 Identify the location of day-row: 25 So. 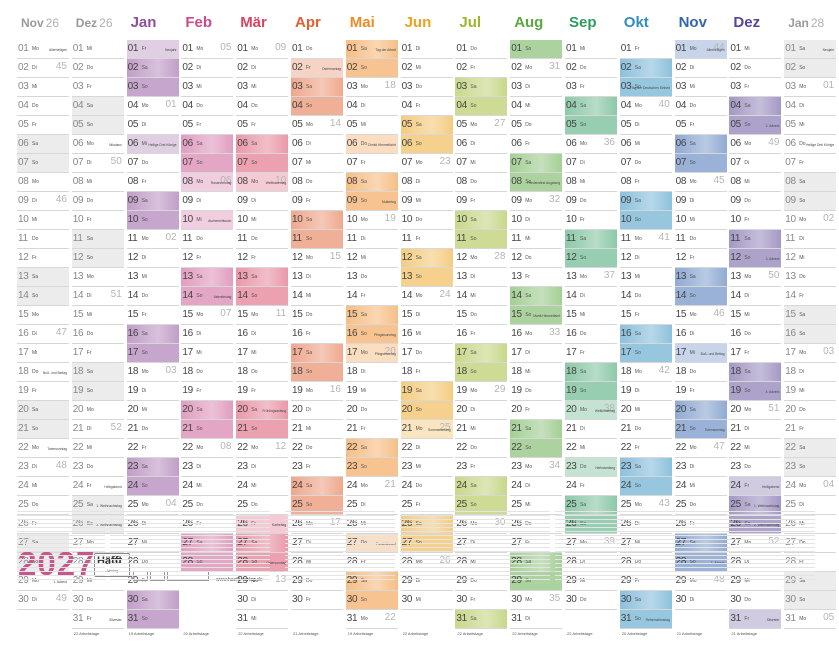
(481, 505).